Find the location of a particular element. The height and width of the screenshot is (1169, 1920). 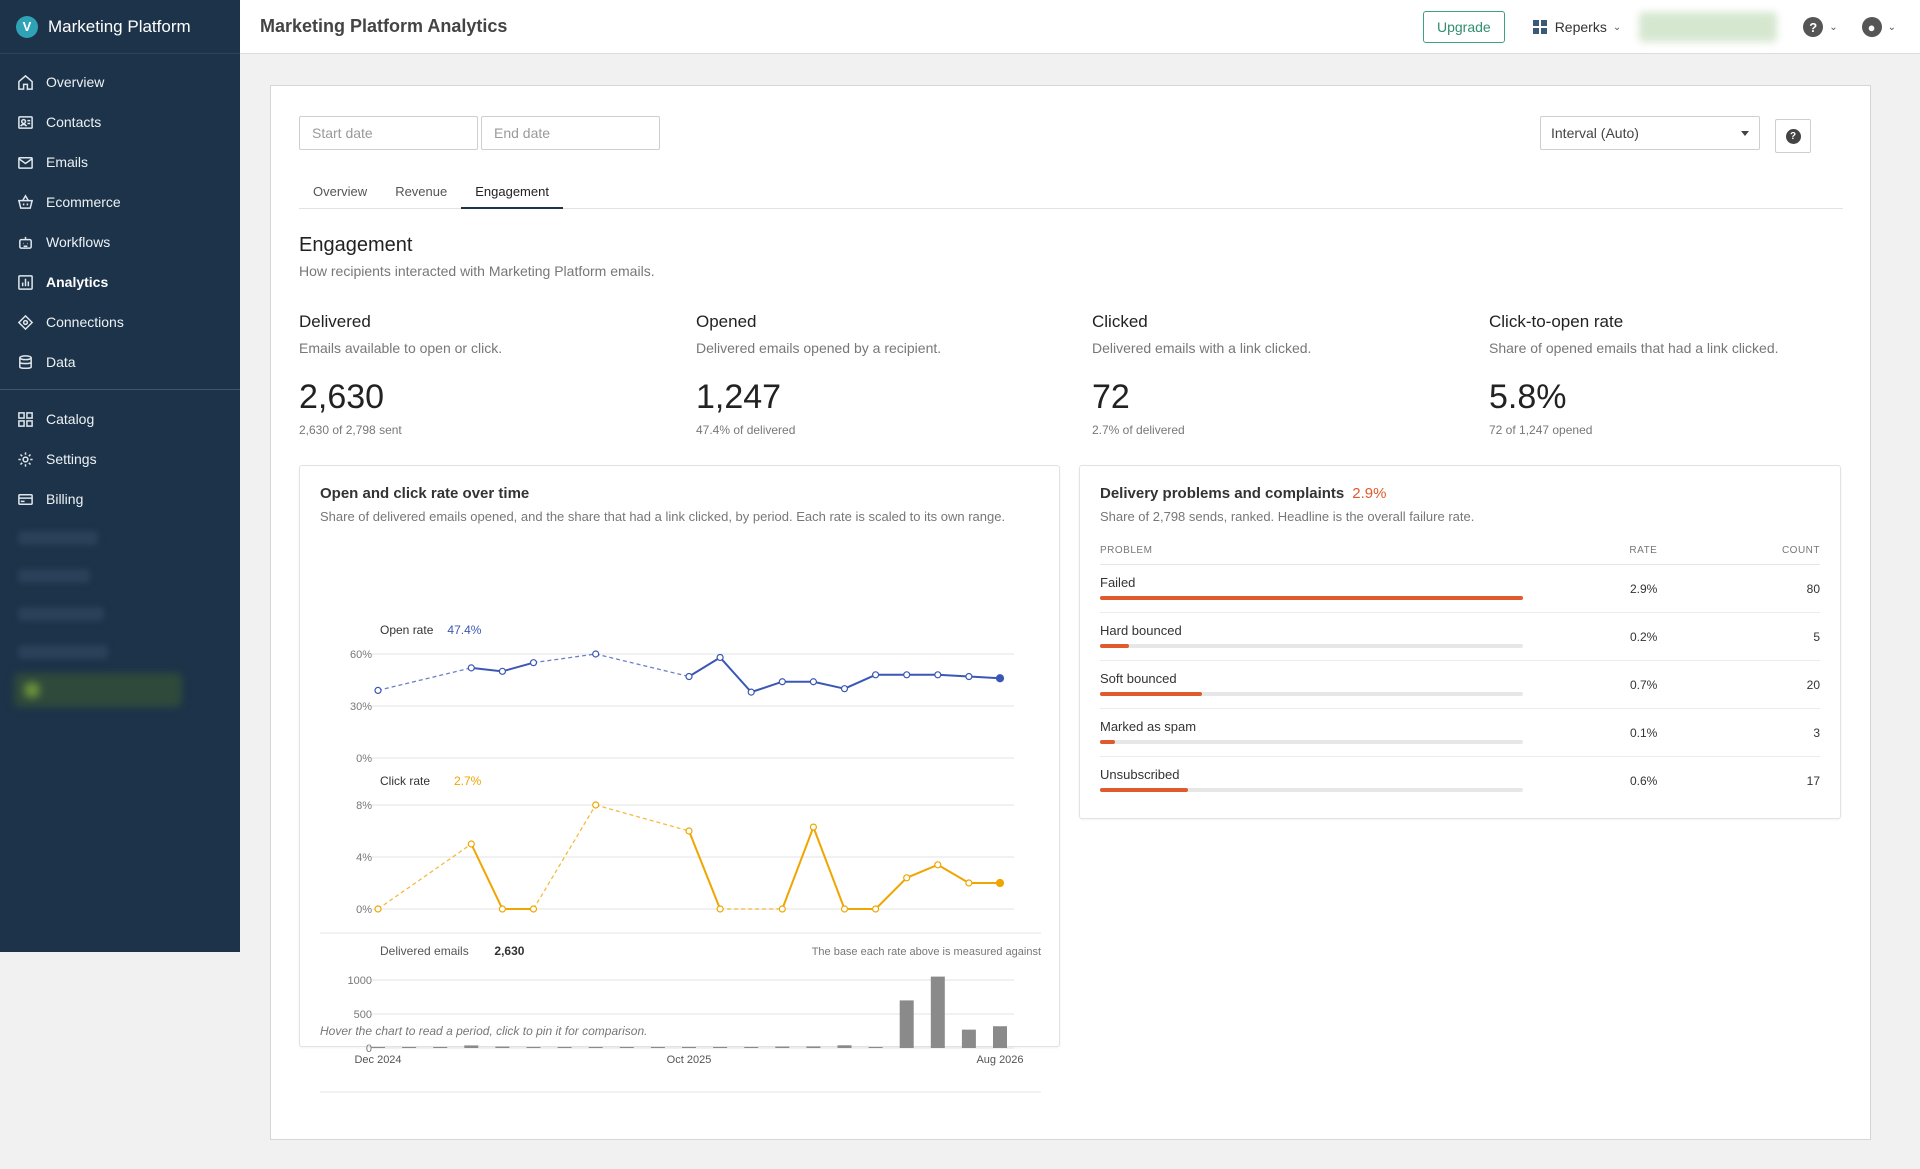

workspace-label: Reperks is located at coordinates (1580, 27).